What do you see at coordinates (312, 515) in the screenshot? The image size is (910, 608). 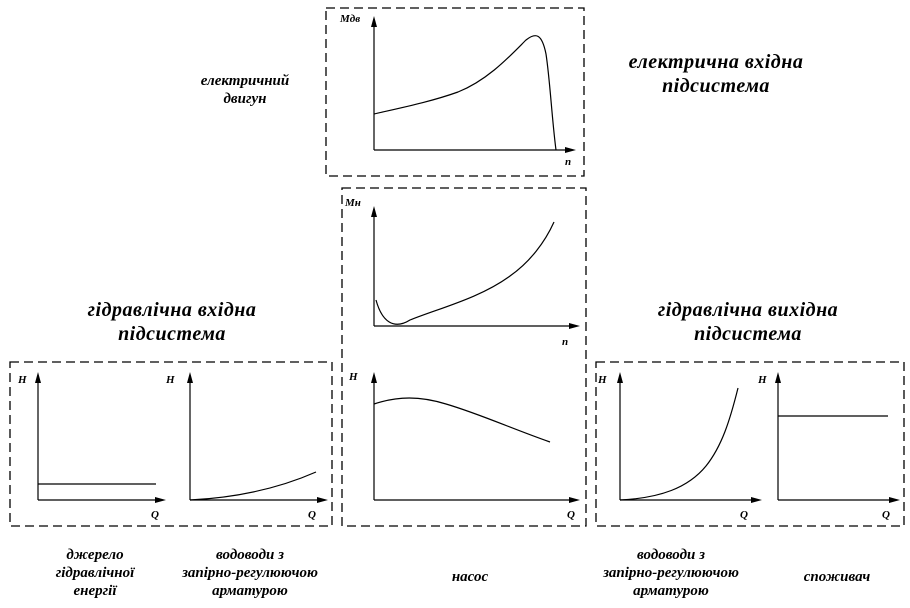 I see `input-pipes-x-label: Q` at bounding box center [312, 515].